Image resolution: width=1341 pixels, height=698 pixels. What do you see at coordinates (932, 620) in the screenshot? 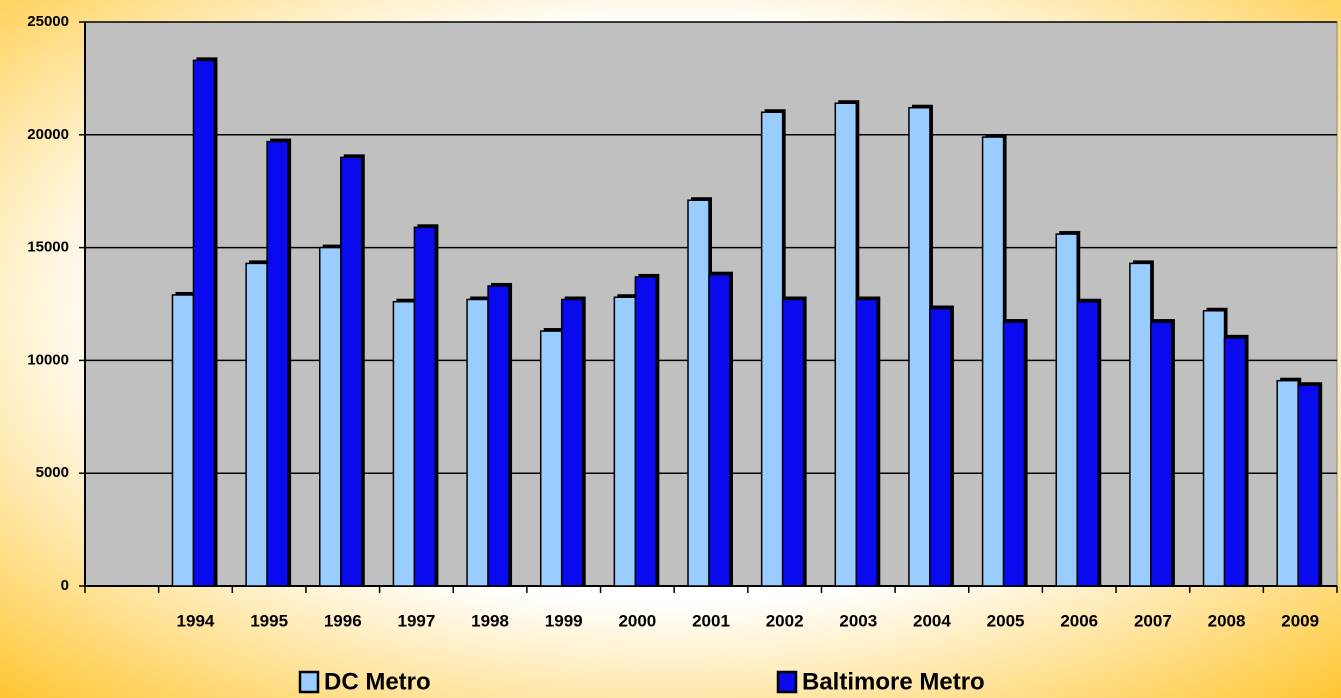
I see `x-tick-label: 2004` at bounding box center [932, 620].